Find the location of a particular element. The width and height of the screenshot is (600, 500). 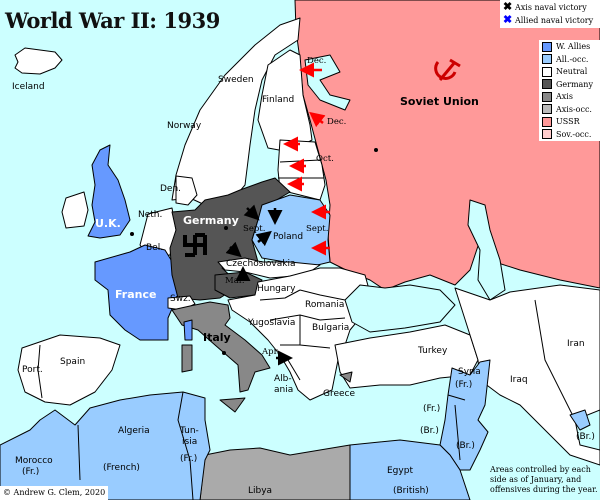

region-dodecanese is located at coordinates (346, 377).